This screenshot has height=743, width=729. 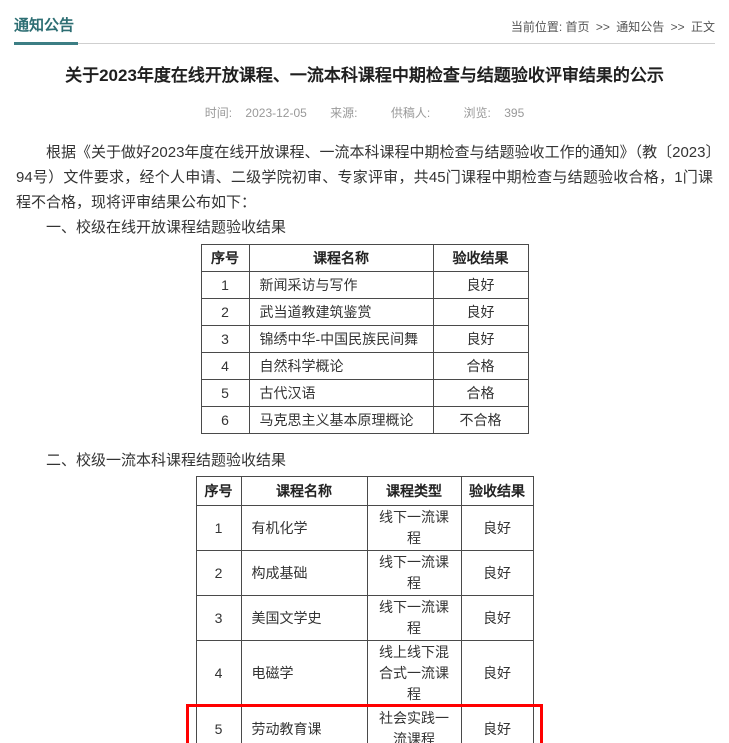 I want to click on breadcrumb-current-page: 正文, so click(x=702, y=27).